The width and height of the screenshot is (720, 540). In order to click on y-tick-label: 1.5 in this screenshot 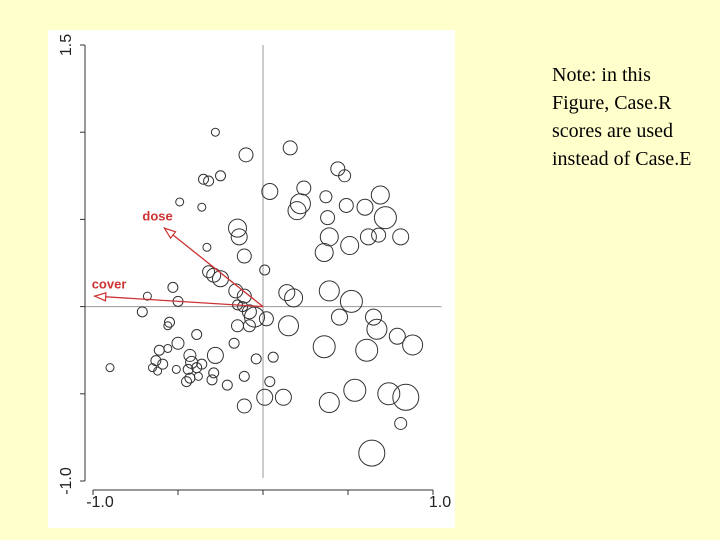, I will do `click(66, 45)`.